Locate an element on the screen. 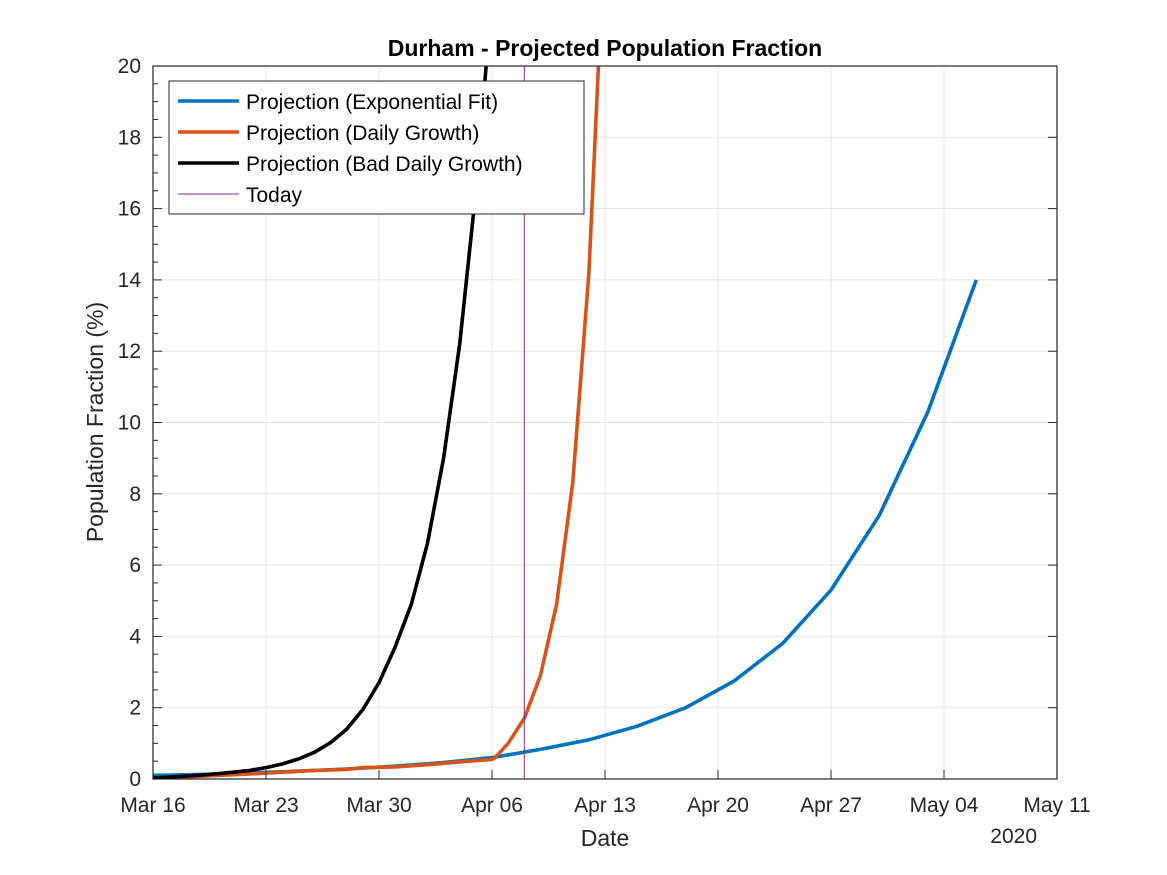 The height and width of the screenshot is (875, 1167). x-tick-label: Apr 27 is located at coordinates (831, 805).